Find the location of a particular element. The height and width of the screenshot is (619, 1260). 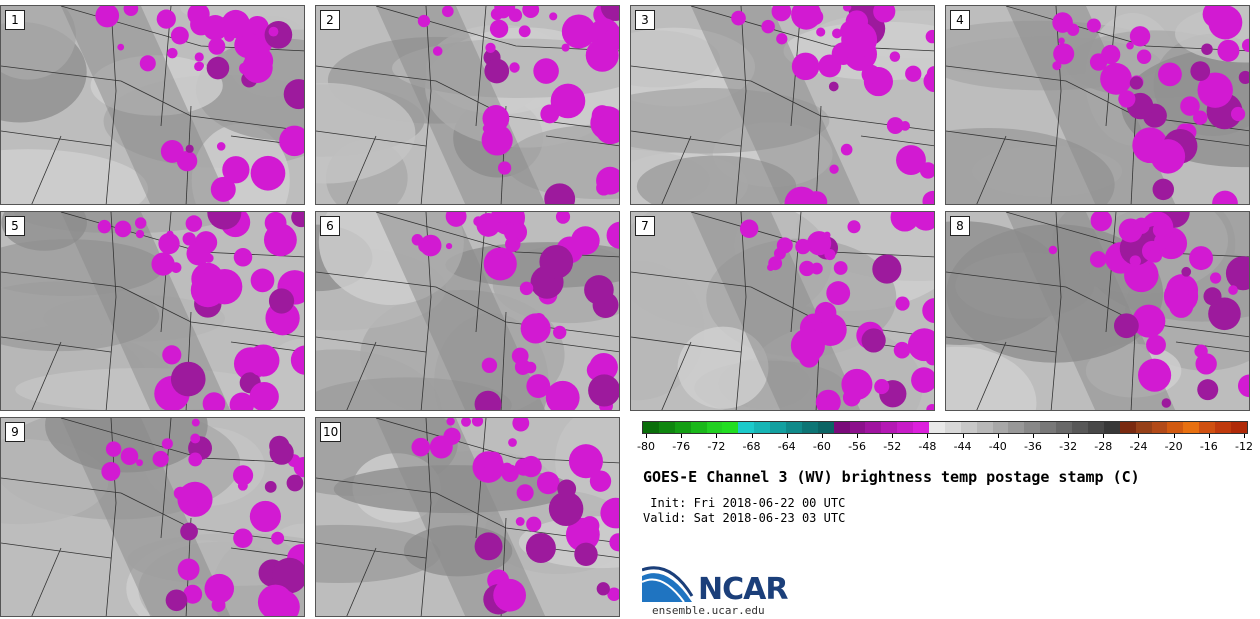

ensemble-member-panel-3: 3 is located at coordinates (782, 105).